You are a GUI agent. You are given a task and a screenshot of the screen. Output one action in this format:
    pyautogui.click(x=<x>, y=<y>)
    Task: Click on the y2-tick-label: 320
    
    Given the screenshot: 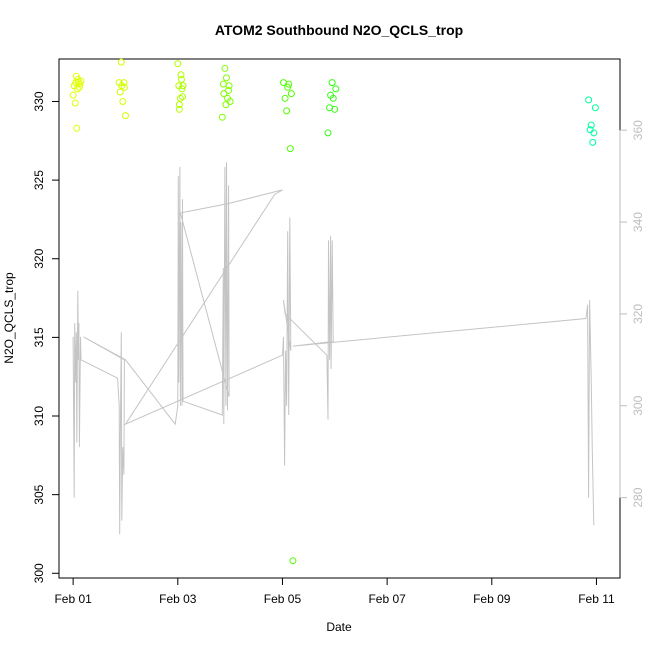 What is the action you would take?
    pyautogui.click(x=638, y=314)
    